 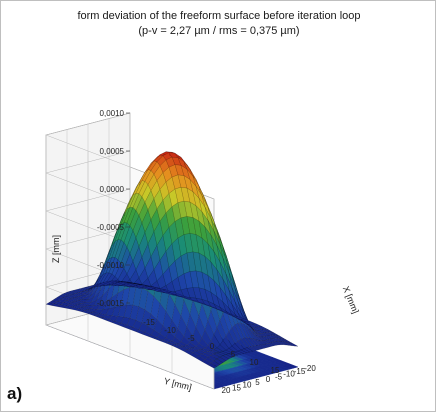 What do you see at coordinates (226, 390) in the screenshot?
I see `x-tick-label: 20` at bounding box center [226, 390].